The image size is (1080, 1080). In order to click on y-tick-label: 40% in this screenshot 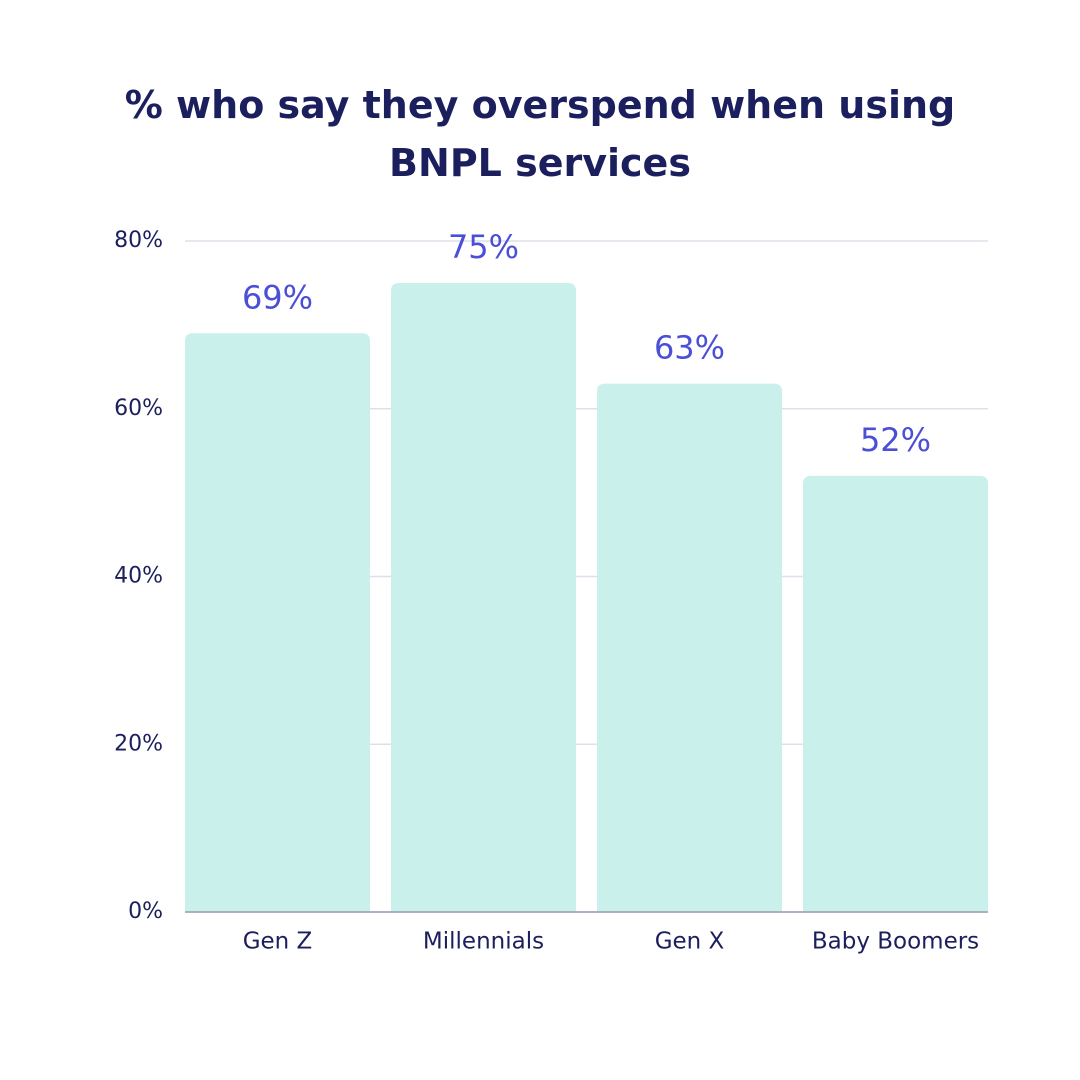, I will do `click(138, 576)`.